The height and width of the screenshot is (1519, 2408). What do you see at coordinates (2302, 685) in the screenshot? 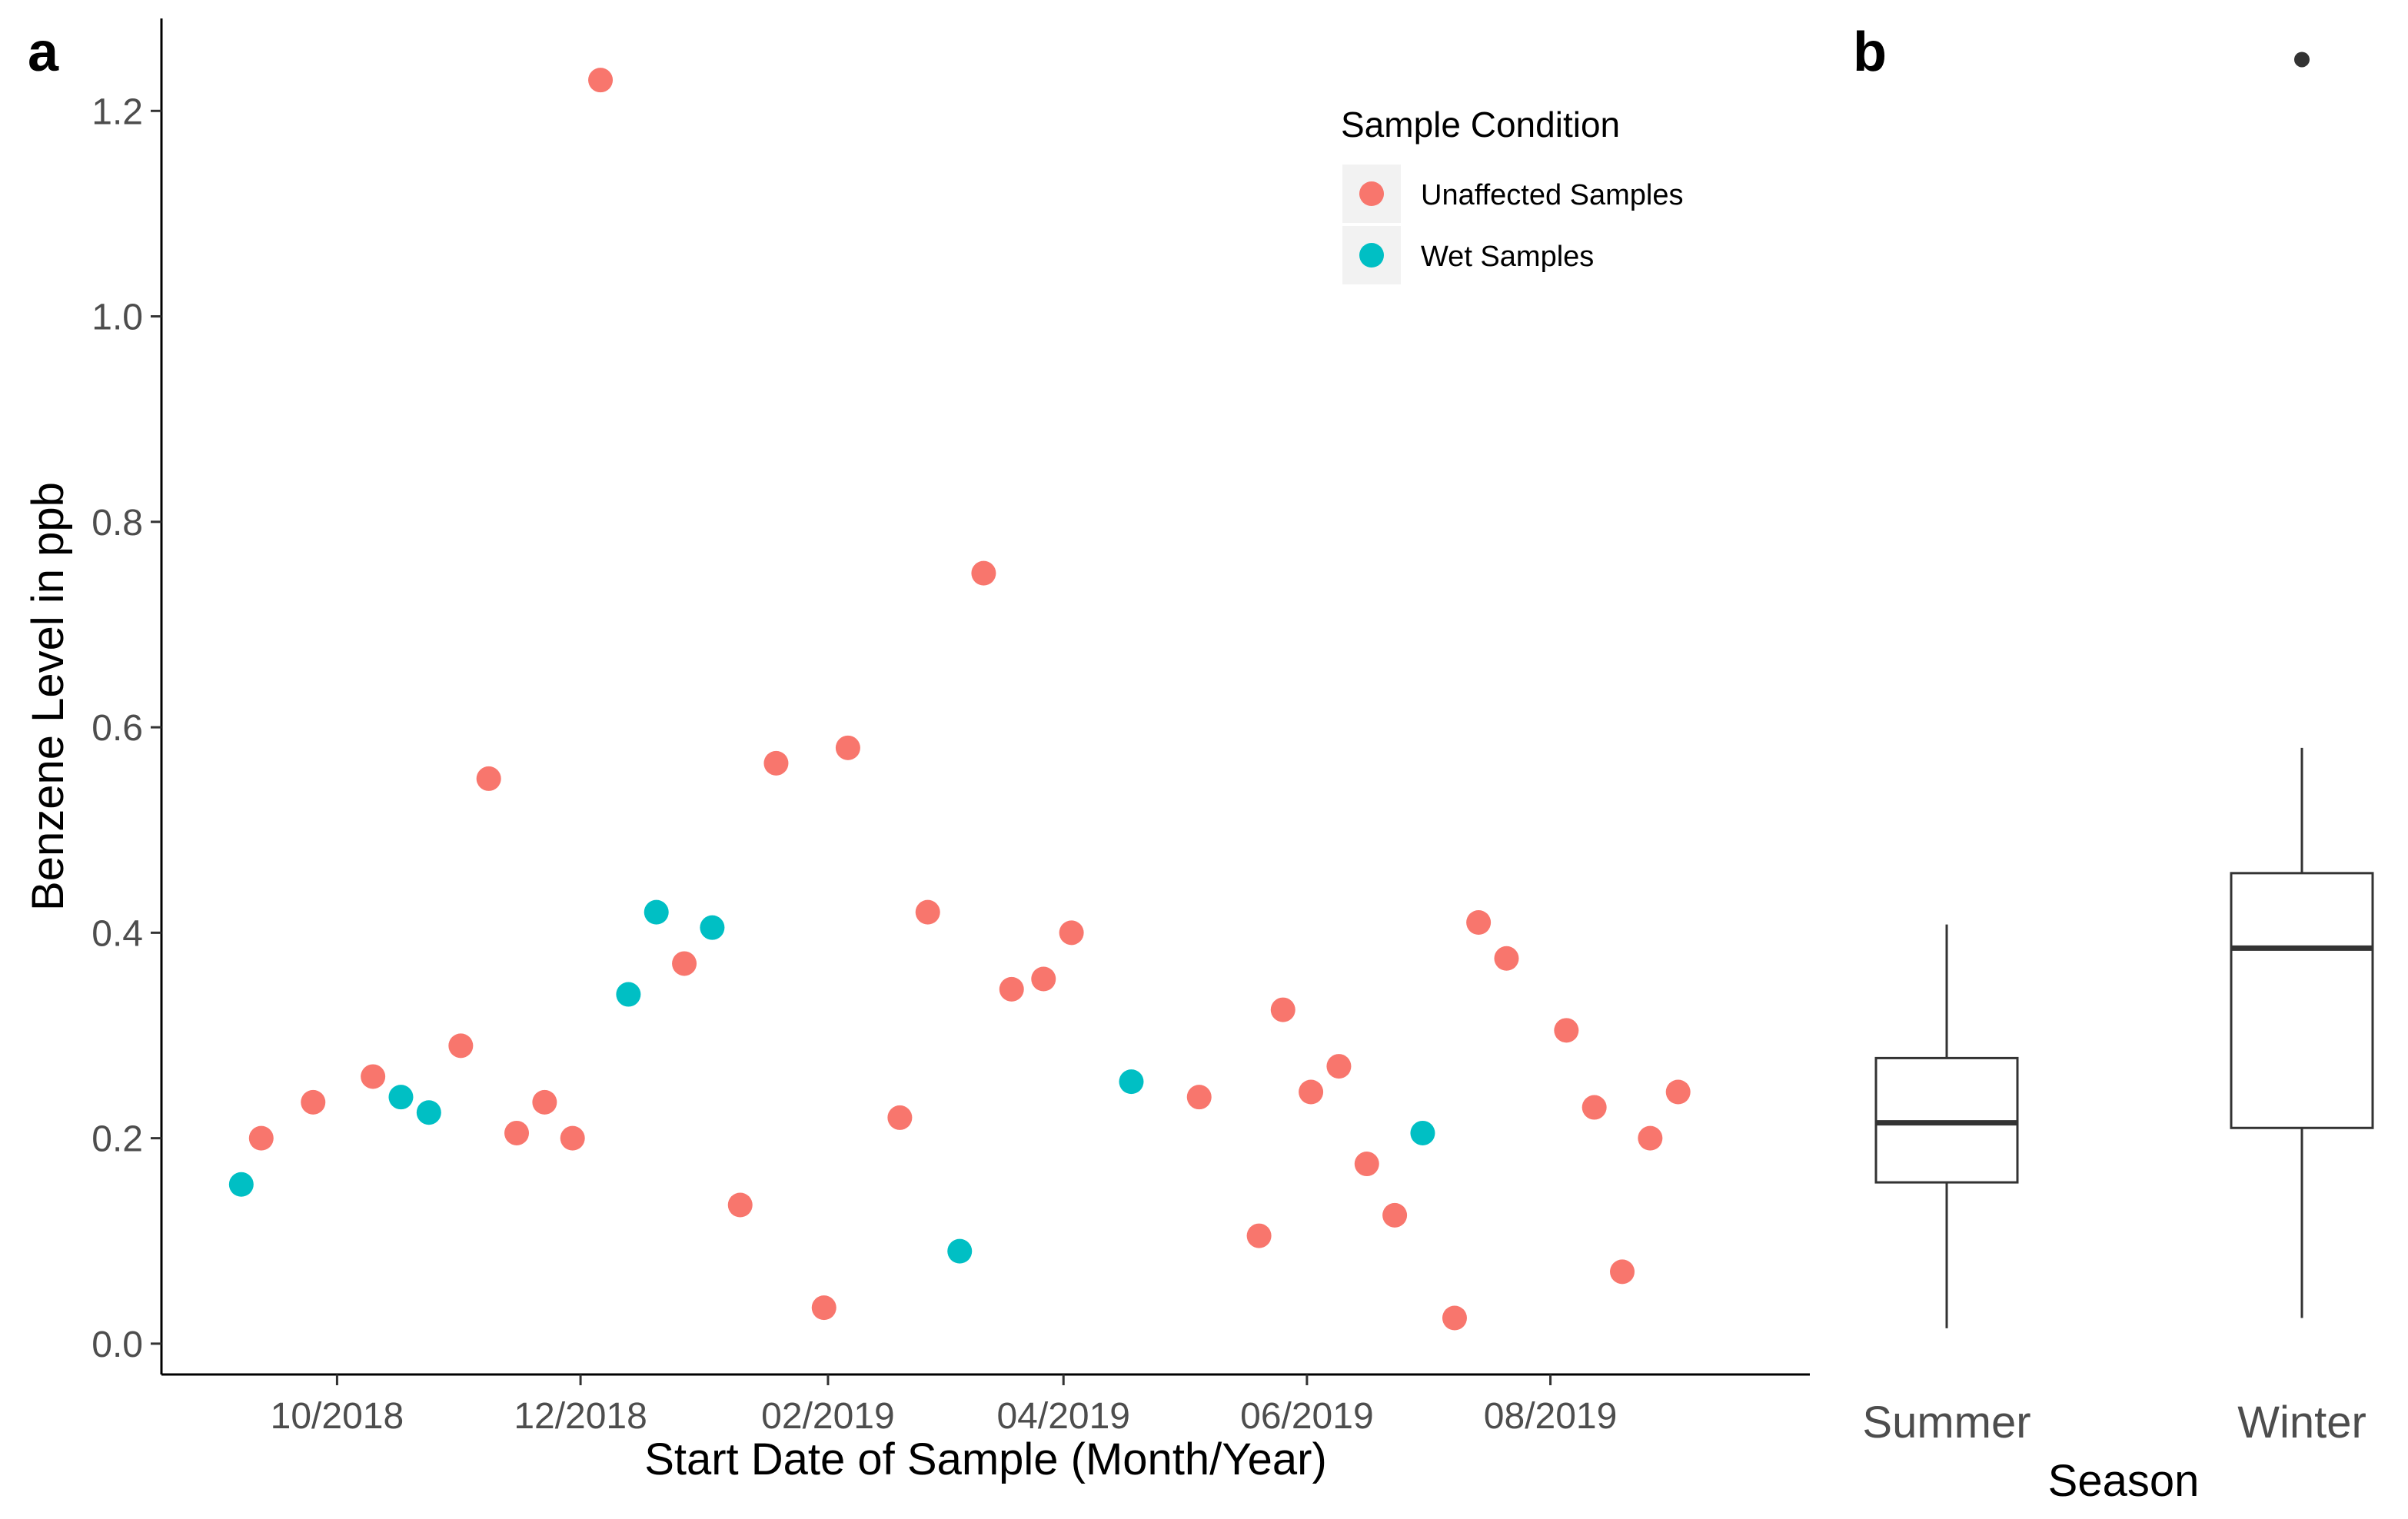
I see `box-winter` at bounding box center [2302, 685].